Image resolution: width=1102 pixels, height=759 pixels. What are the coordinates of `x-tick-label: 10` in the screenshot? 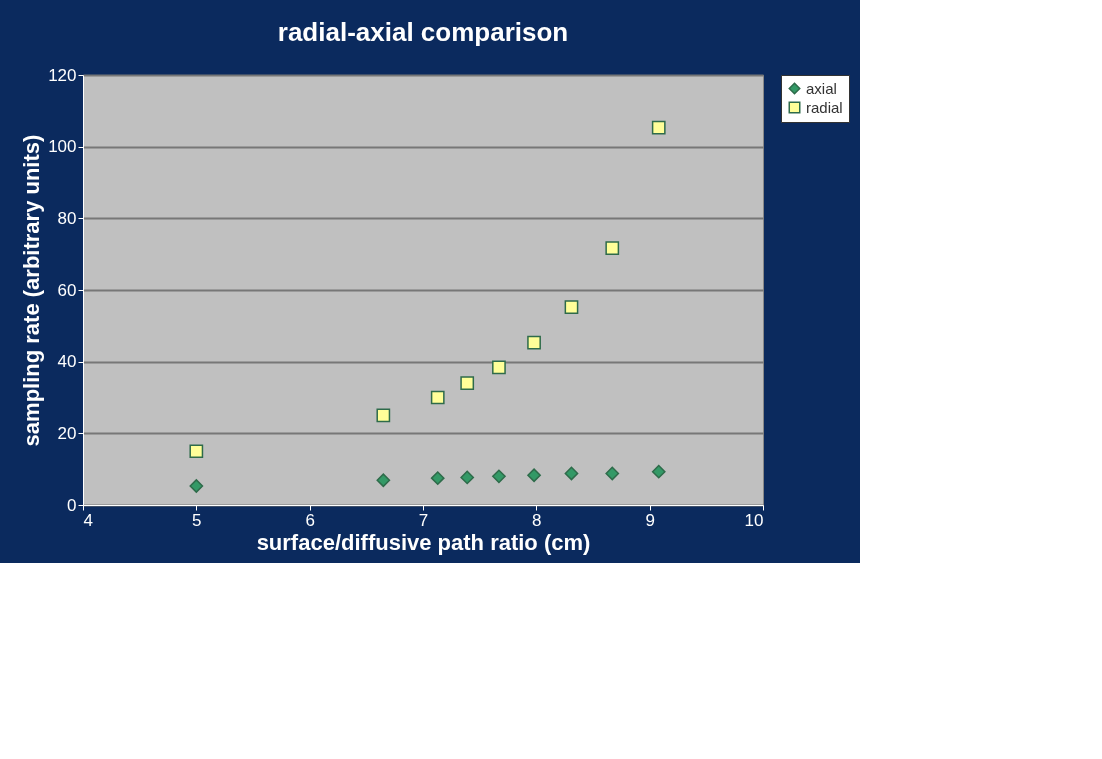 It's located at (754, 520).